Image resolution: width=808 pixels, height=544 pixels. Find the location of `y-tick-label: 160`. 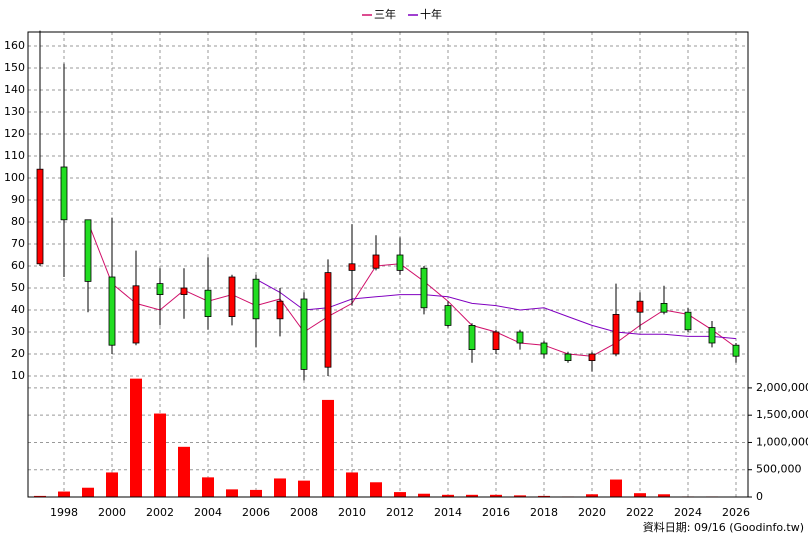

y-tick-label: 160 is located at coordinates (14, 45).